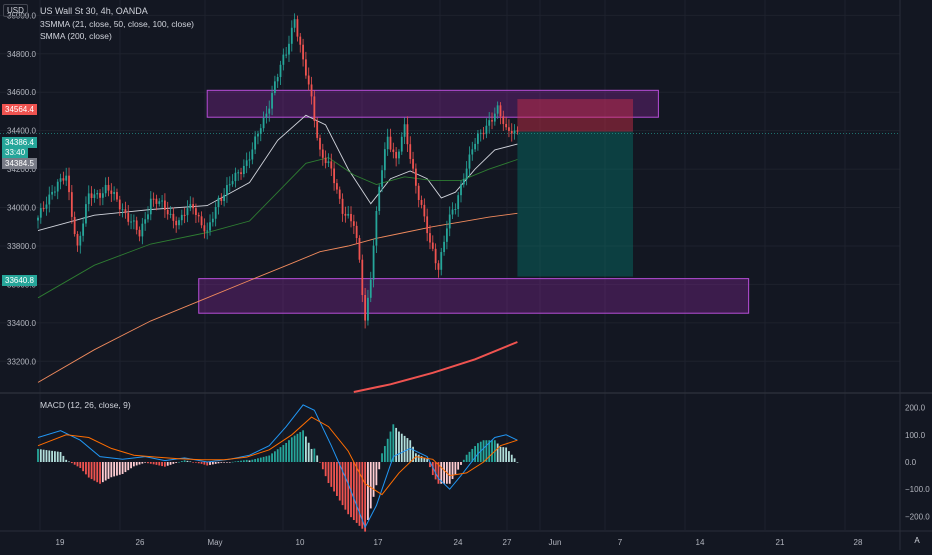  I want to click on time-tick-label: 21, so click(780, 542).